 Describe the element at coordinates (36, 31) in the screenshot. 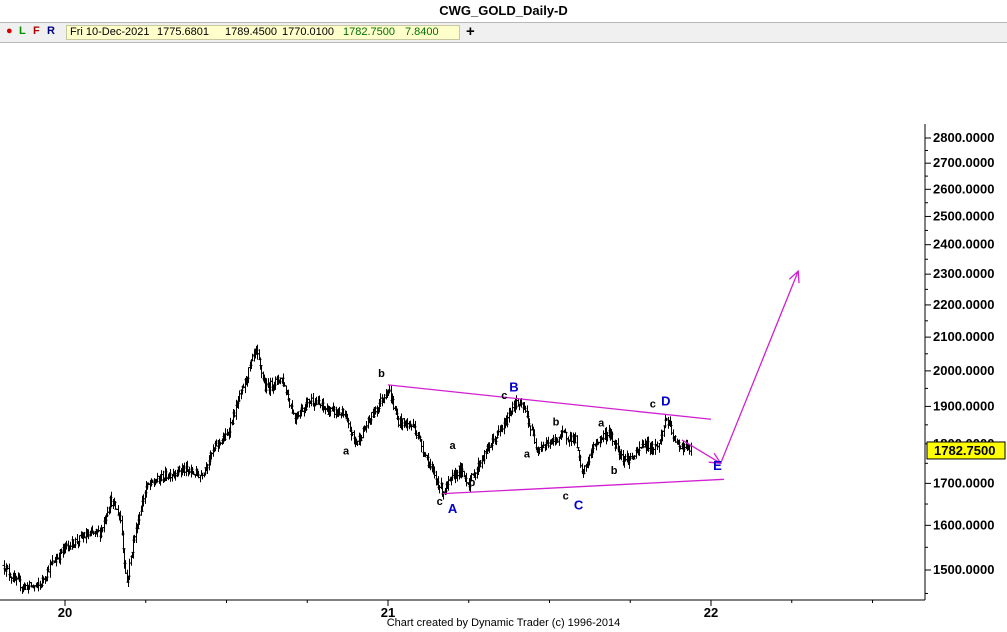

I see `f-button: F` at that location.